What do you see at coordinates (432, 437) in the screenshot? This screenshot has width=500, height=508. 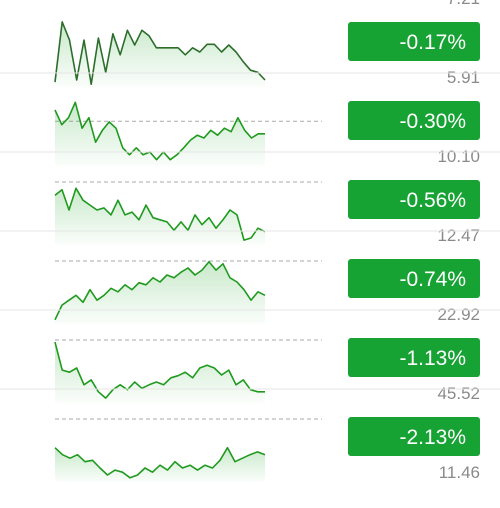 I see `change-percent: -2.13%` at bounding box center [432, 437].